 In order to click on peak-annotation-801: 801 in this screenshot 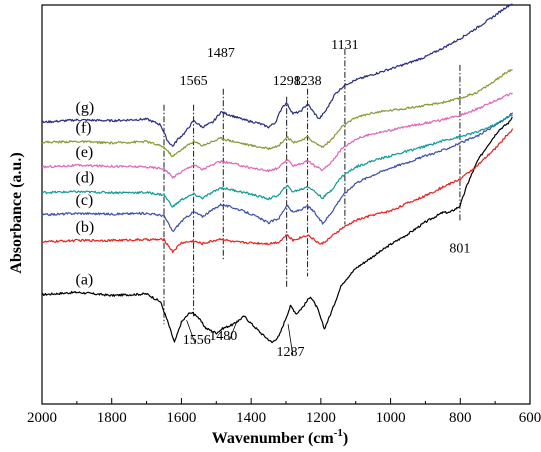, I will do `click(459, 248)`.